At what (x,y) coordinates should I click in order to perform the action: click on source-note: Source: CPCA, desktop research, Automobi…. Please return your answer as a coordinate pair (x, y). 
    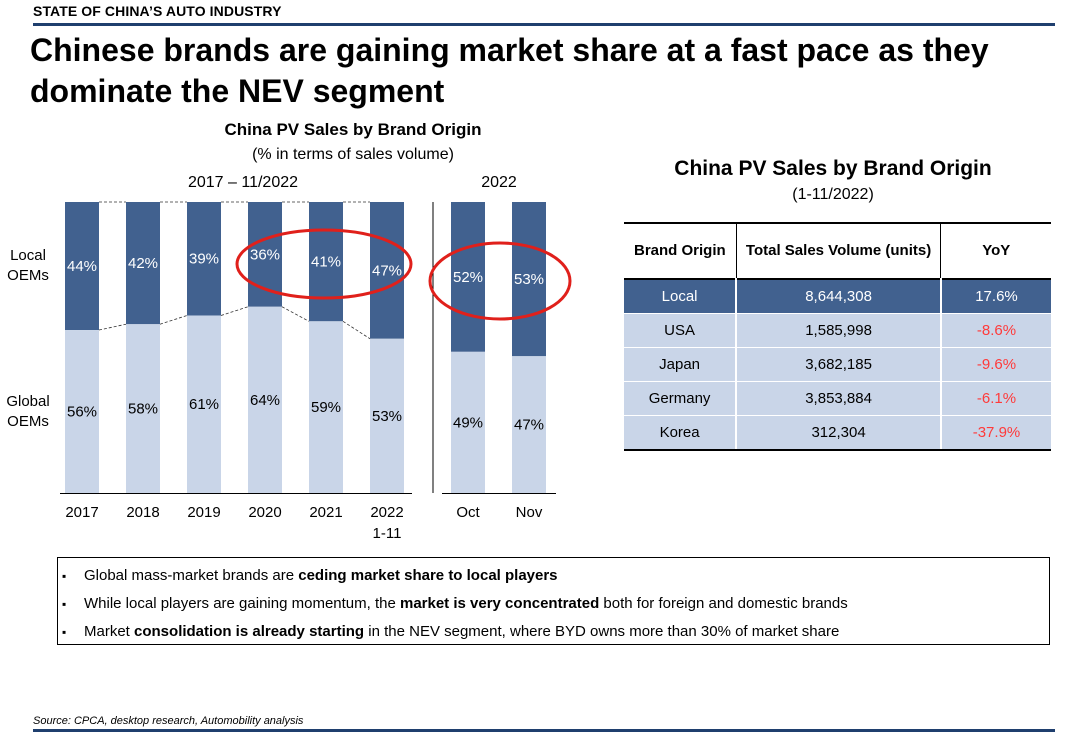
    Looking at the image, I should click on (168, 721).